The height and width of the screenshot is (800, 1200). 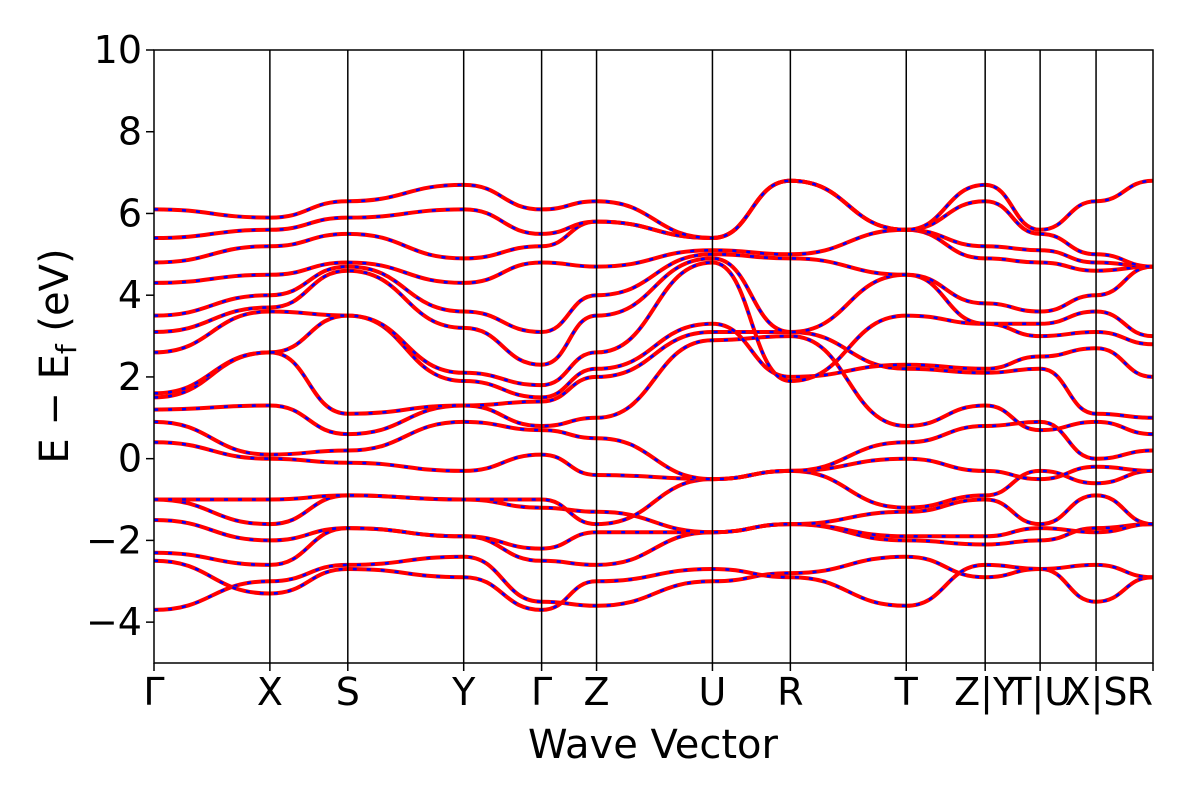 What do you see at coordinates (653, 745) in the screenshot?
I see `x-axis-title: Wave Vector` at bounding box center [653, 745].